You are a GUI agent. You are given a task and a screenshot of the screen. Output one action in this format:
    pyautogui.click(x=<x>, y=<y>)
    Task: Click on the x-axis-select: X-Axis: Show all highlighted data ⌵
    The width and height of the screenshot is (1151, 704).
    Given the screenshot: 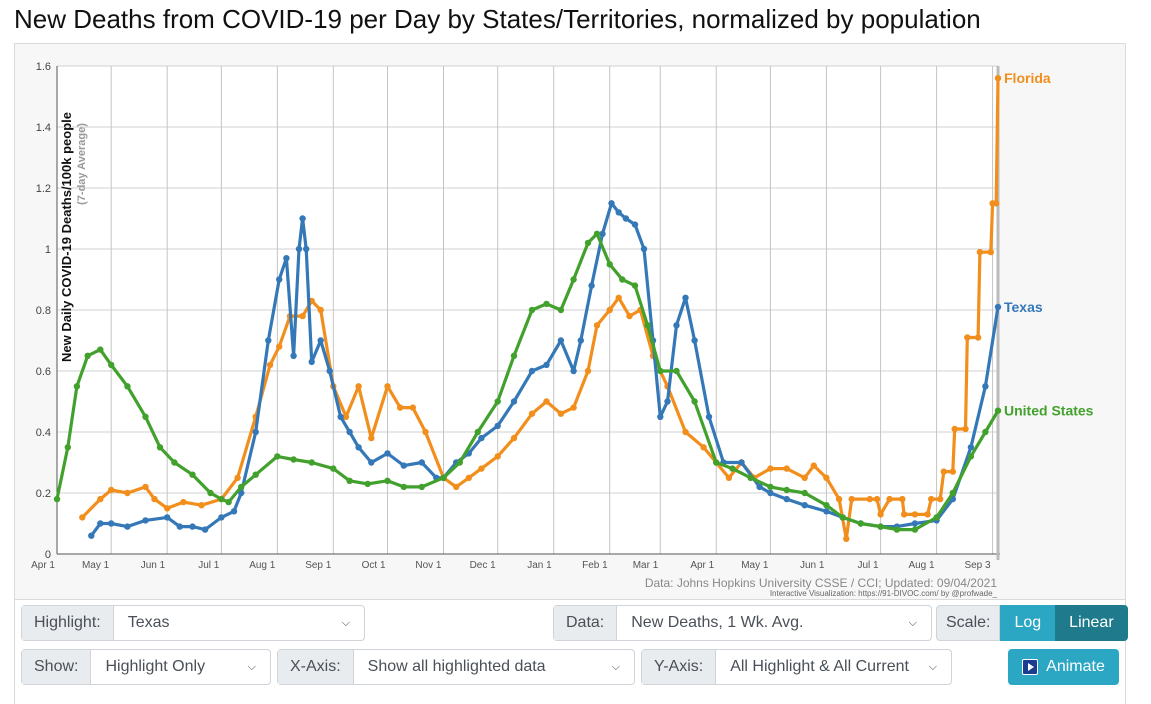 What is the action you would take?
    pyautogui.click(x=456, y=667)
    